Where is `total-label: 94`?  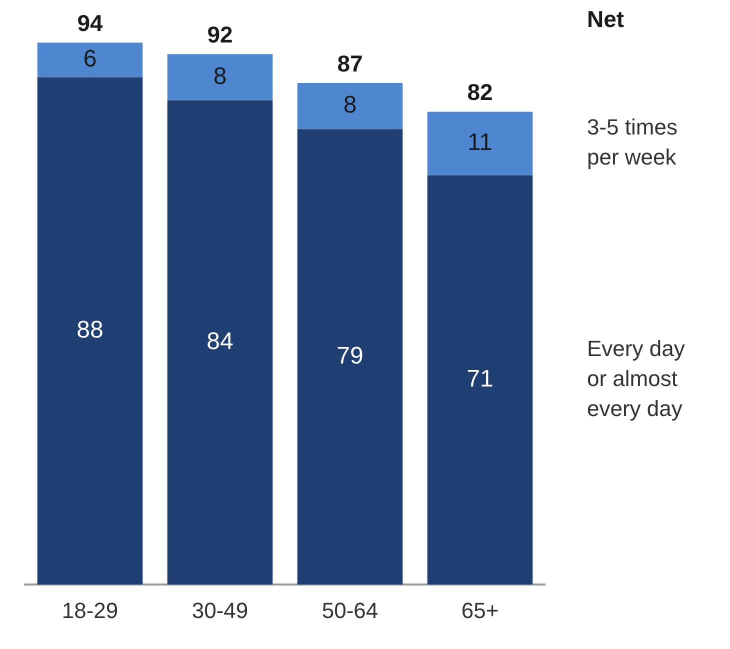
total-label: 94 is located at coordinates (90, 23).